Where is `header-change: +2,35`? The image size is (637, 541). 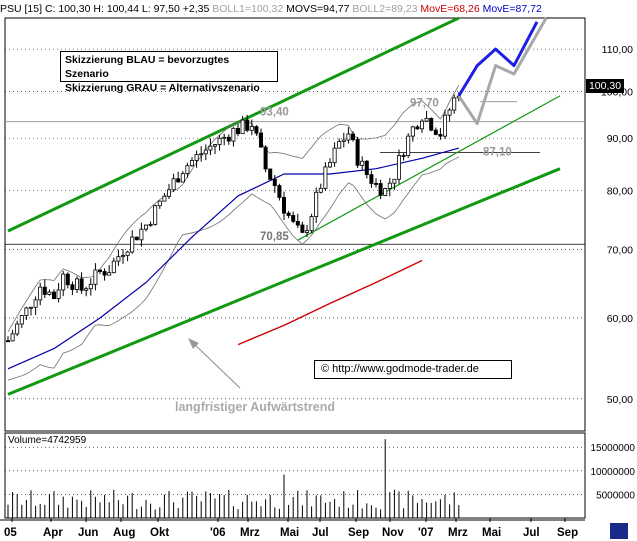
header-change: +2,35 is located at coordinates (196, 9).